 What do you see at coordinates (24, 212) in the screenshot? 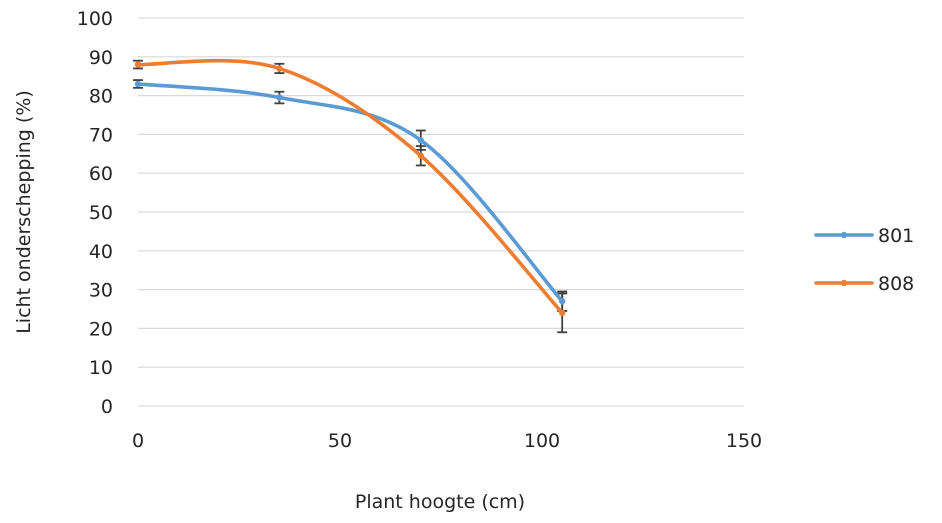
I see `y-axis-title: Licht onderschepping (%)` at bounding box center [24, 212].